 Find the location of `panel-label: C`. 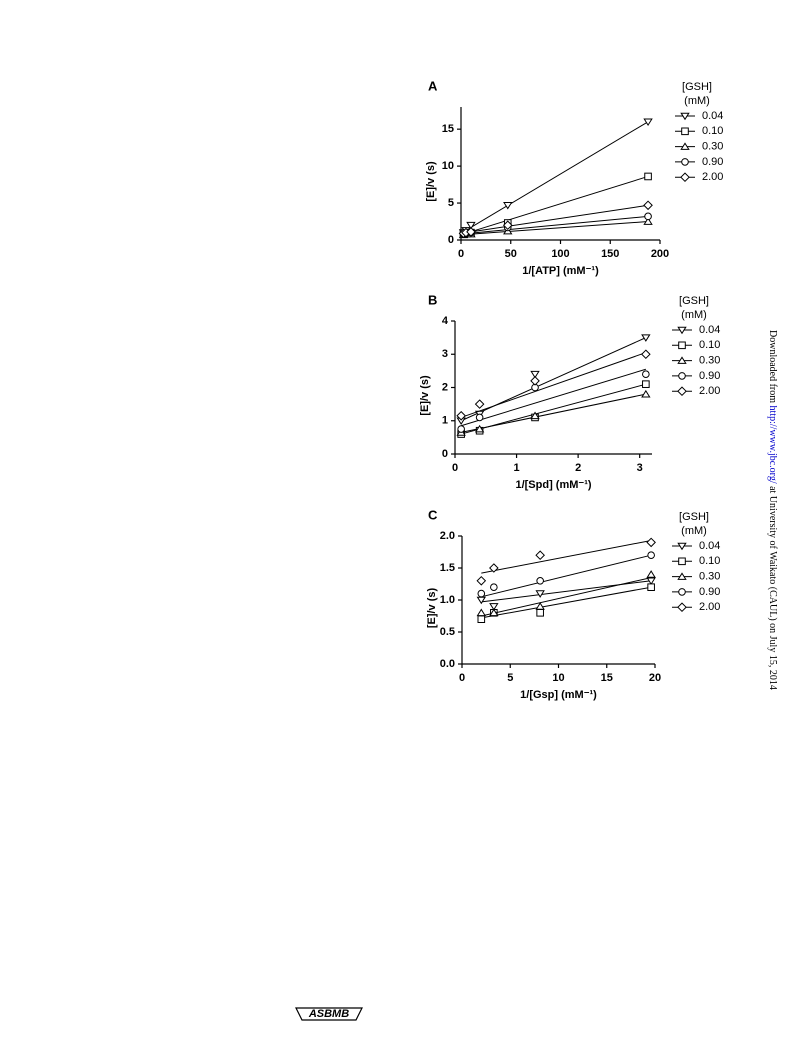

panel-label: C is located at coordinates (433, 514).